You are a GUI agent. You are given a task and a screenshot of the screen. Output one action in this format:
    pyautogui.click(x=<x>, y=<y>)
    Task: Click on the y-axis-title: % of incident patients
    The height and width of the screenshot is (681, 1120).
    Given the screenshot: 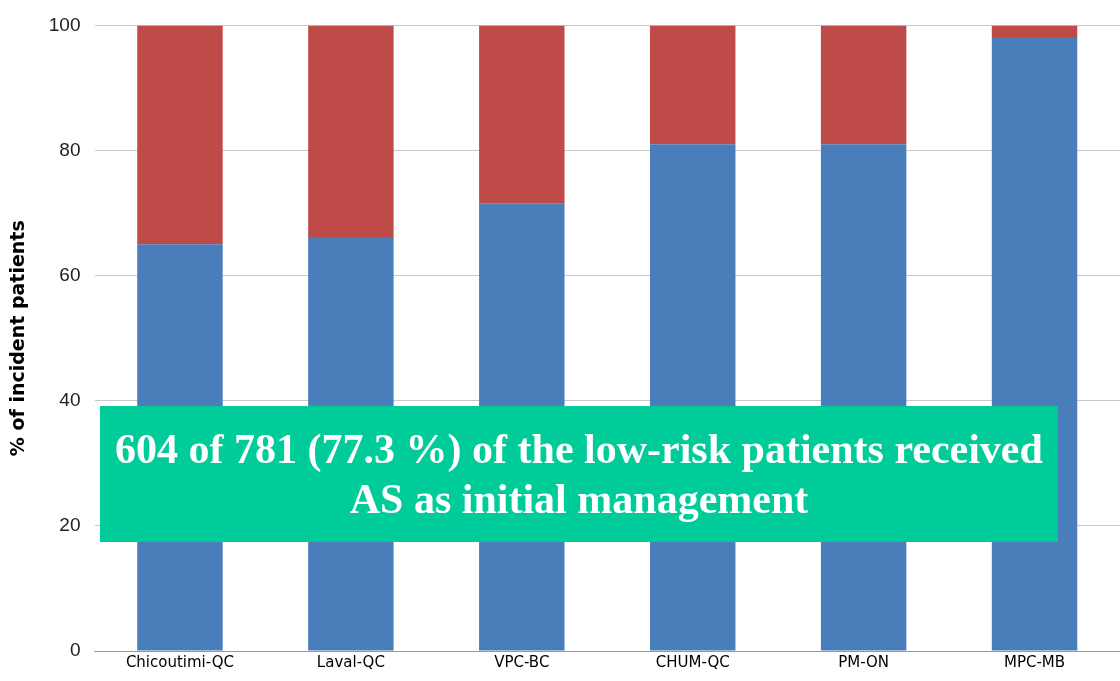 What is the action you would take?
    pyautogui.click(x=17, y=338)
    